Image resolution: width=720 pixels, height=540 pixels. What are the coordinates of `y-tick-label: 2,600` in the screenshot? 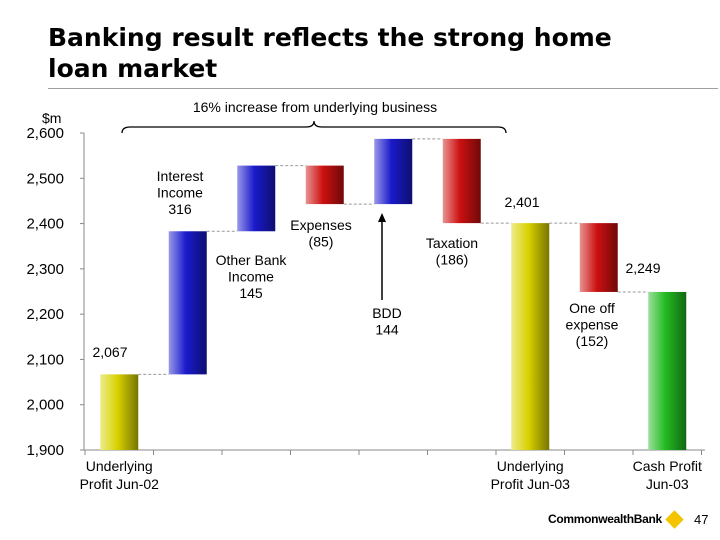 It's located at (45, 133).